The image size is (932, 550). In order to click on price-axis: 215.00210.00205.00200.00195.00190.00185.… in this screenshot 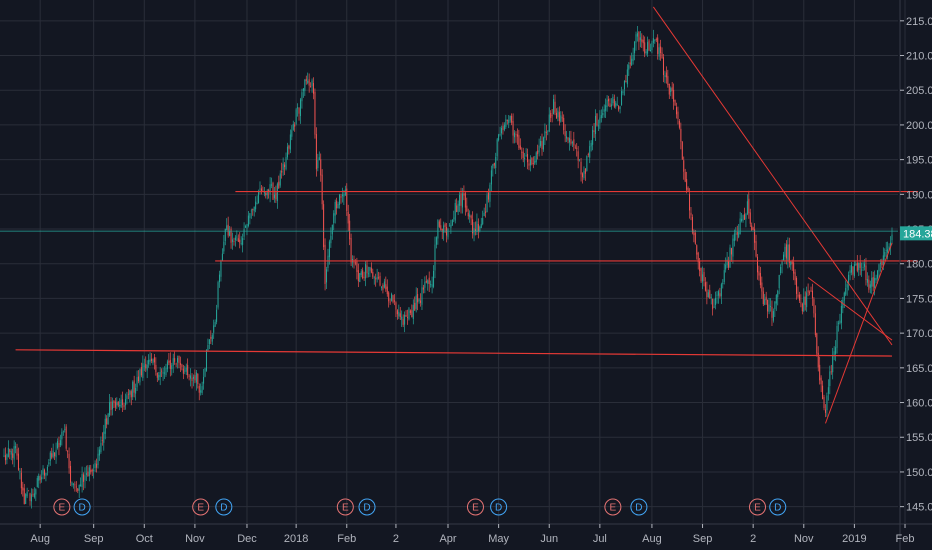, I will do `click(916, 265)`.